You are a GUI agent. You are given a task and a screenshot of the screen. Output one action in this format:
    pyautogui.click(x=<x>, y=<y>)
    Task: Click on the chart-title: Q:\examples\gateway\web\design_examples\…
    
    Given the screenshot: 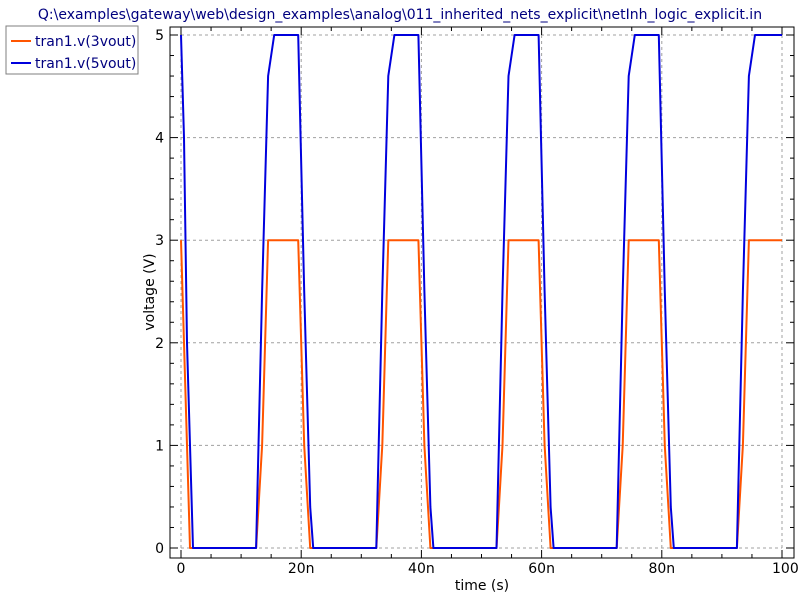 What is the action you would take?
    pyautogui.click(x=400, y=15)
    